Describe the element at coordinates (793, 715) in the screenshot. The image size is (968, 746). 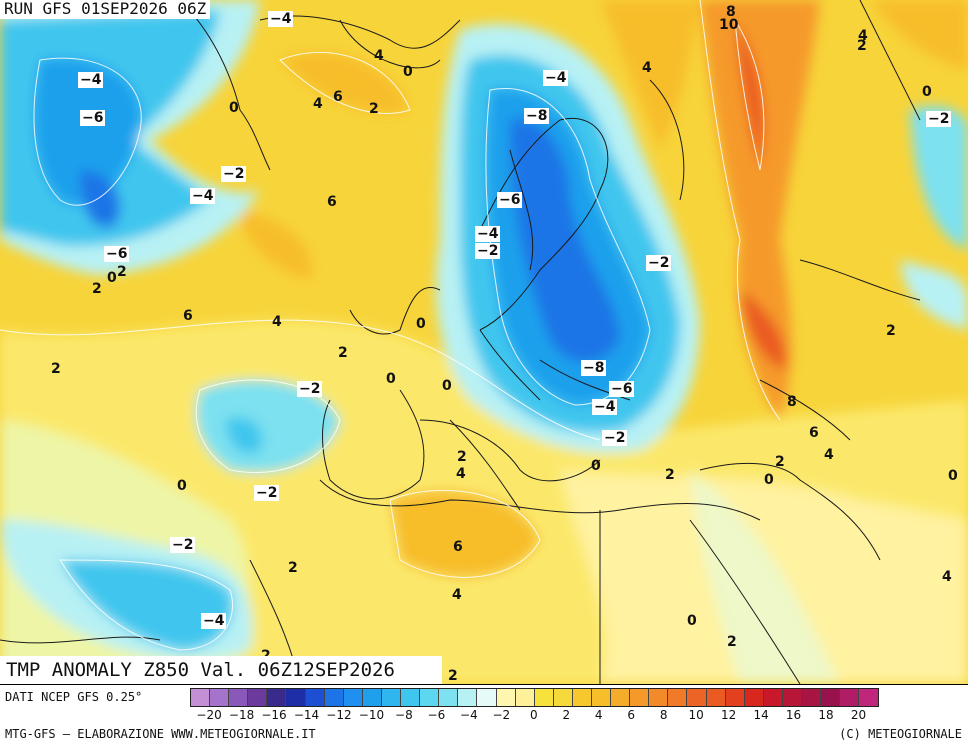
I see `scale-tick: 16` at that location.